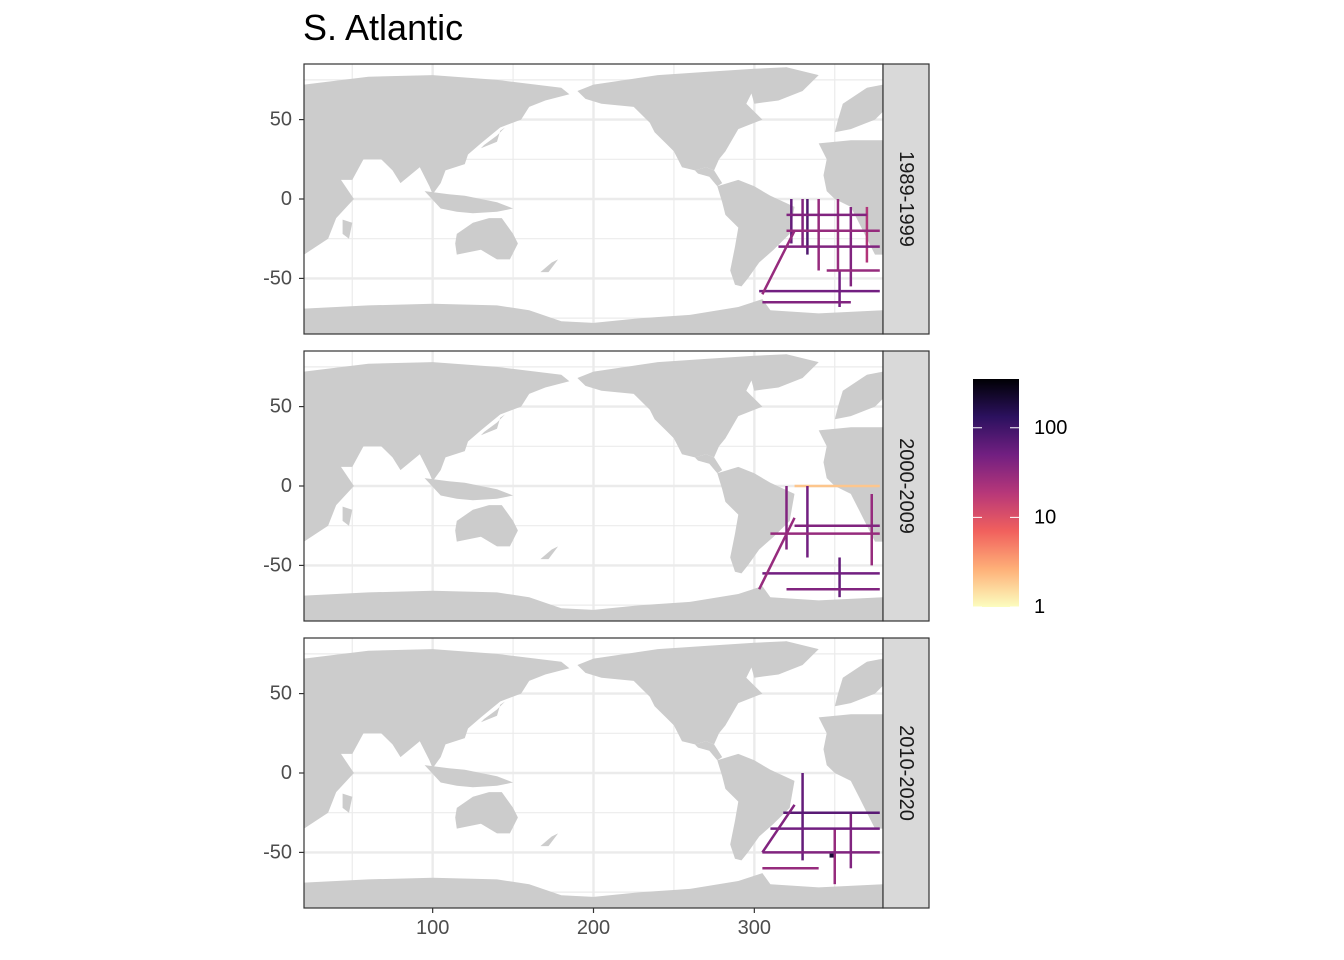 The image size is (1344, 960). What do you see at coordinates (596, 199) in the screenshot?
I see `facet-panel: 1989-1999 -50 0 50` at bounding box center [596, 199].